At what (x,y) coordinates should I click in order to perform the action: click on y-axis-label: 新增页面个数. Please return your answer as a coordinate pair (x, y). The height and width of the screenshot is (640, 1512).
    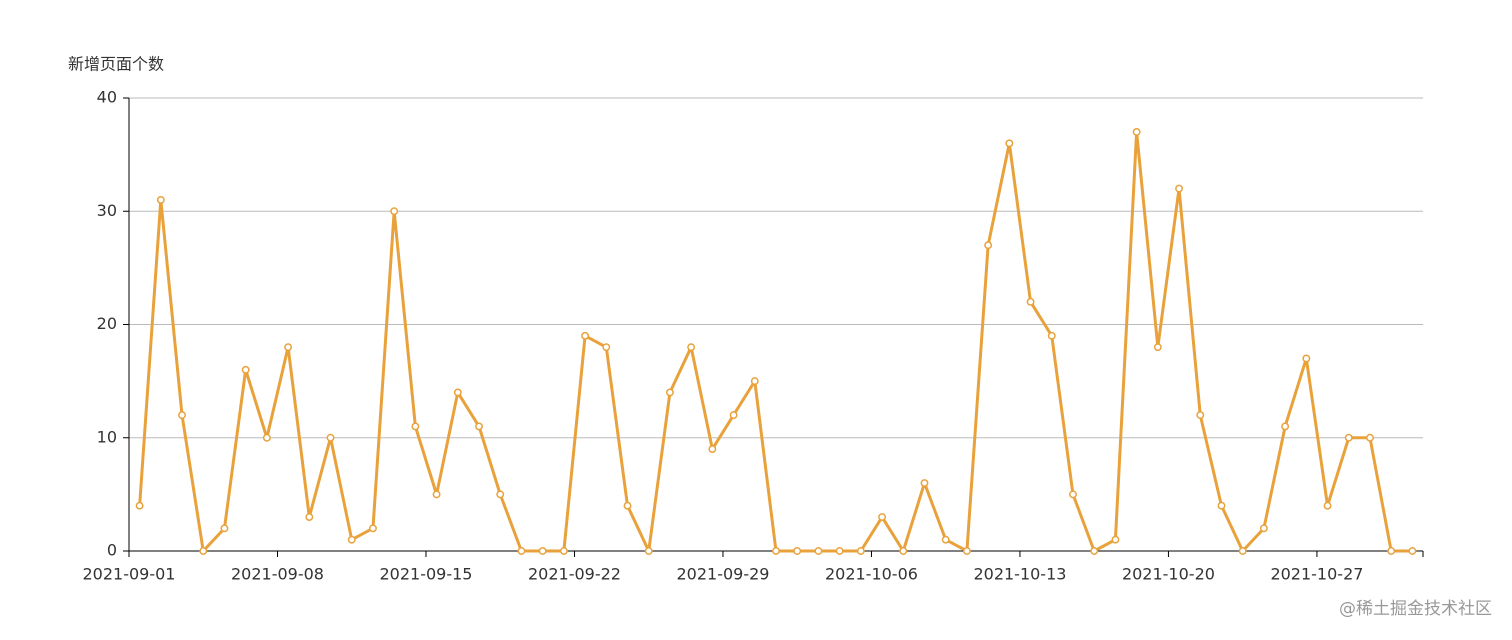
    Looking at the image, I should click on (116, 64).